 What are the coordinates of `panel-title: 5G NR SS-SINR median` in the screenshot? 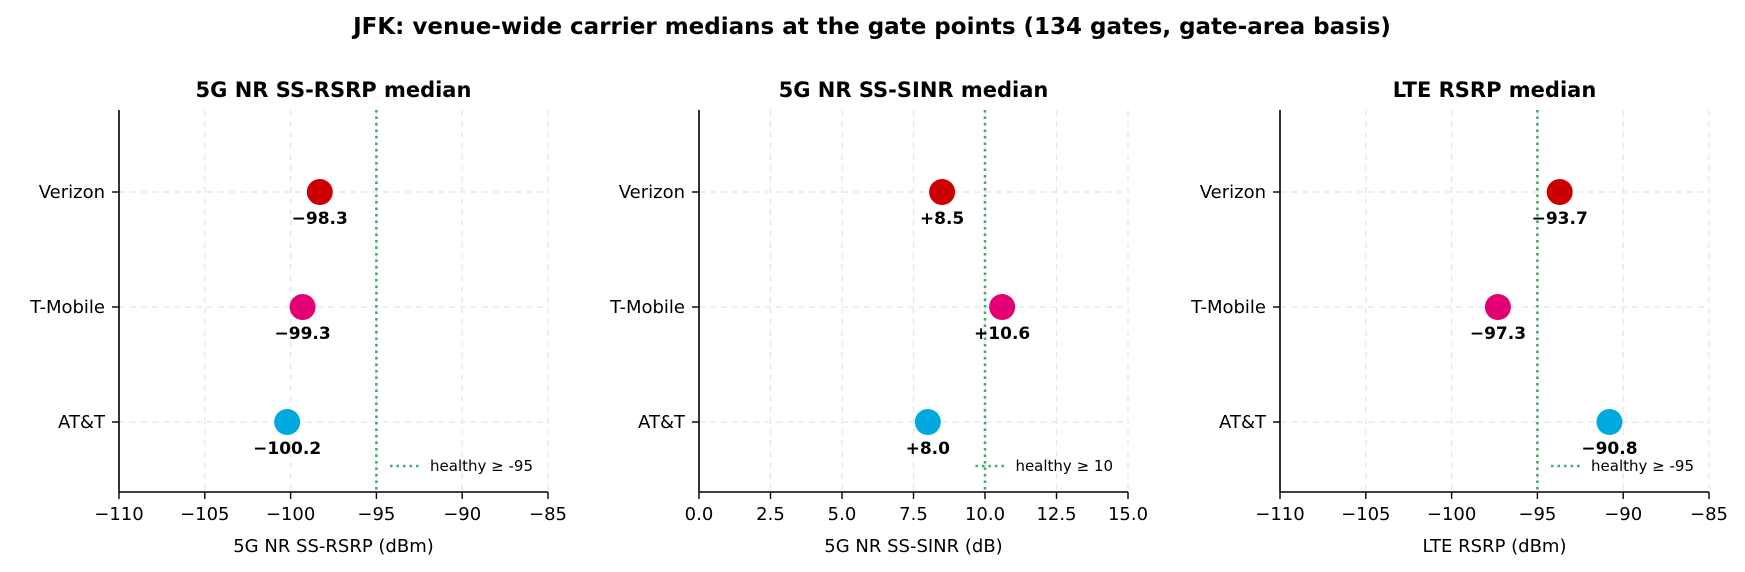 It's located at (914, 90).